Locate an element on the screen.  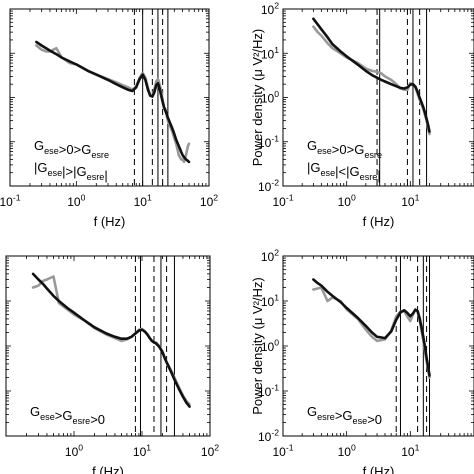
annotation-text: |Gese|>|Gesre| is located at coordinates (71, 171).